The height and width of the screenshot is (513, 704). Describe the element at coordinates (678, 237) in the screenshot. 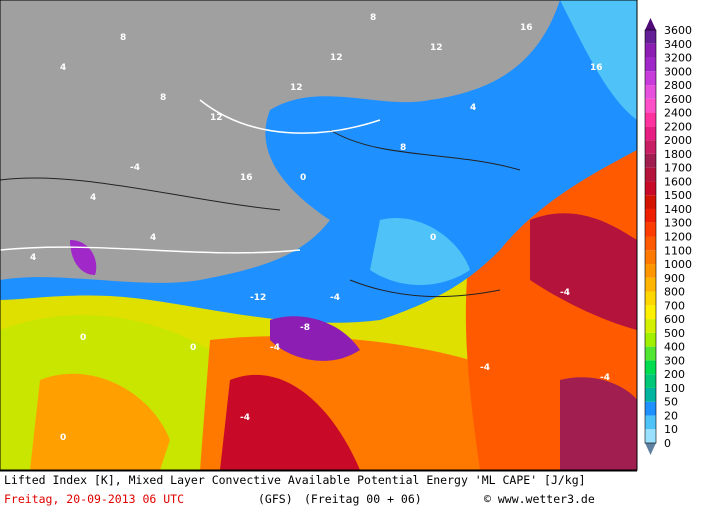

I see `colorbar-label: 1200` at that location.